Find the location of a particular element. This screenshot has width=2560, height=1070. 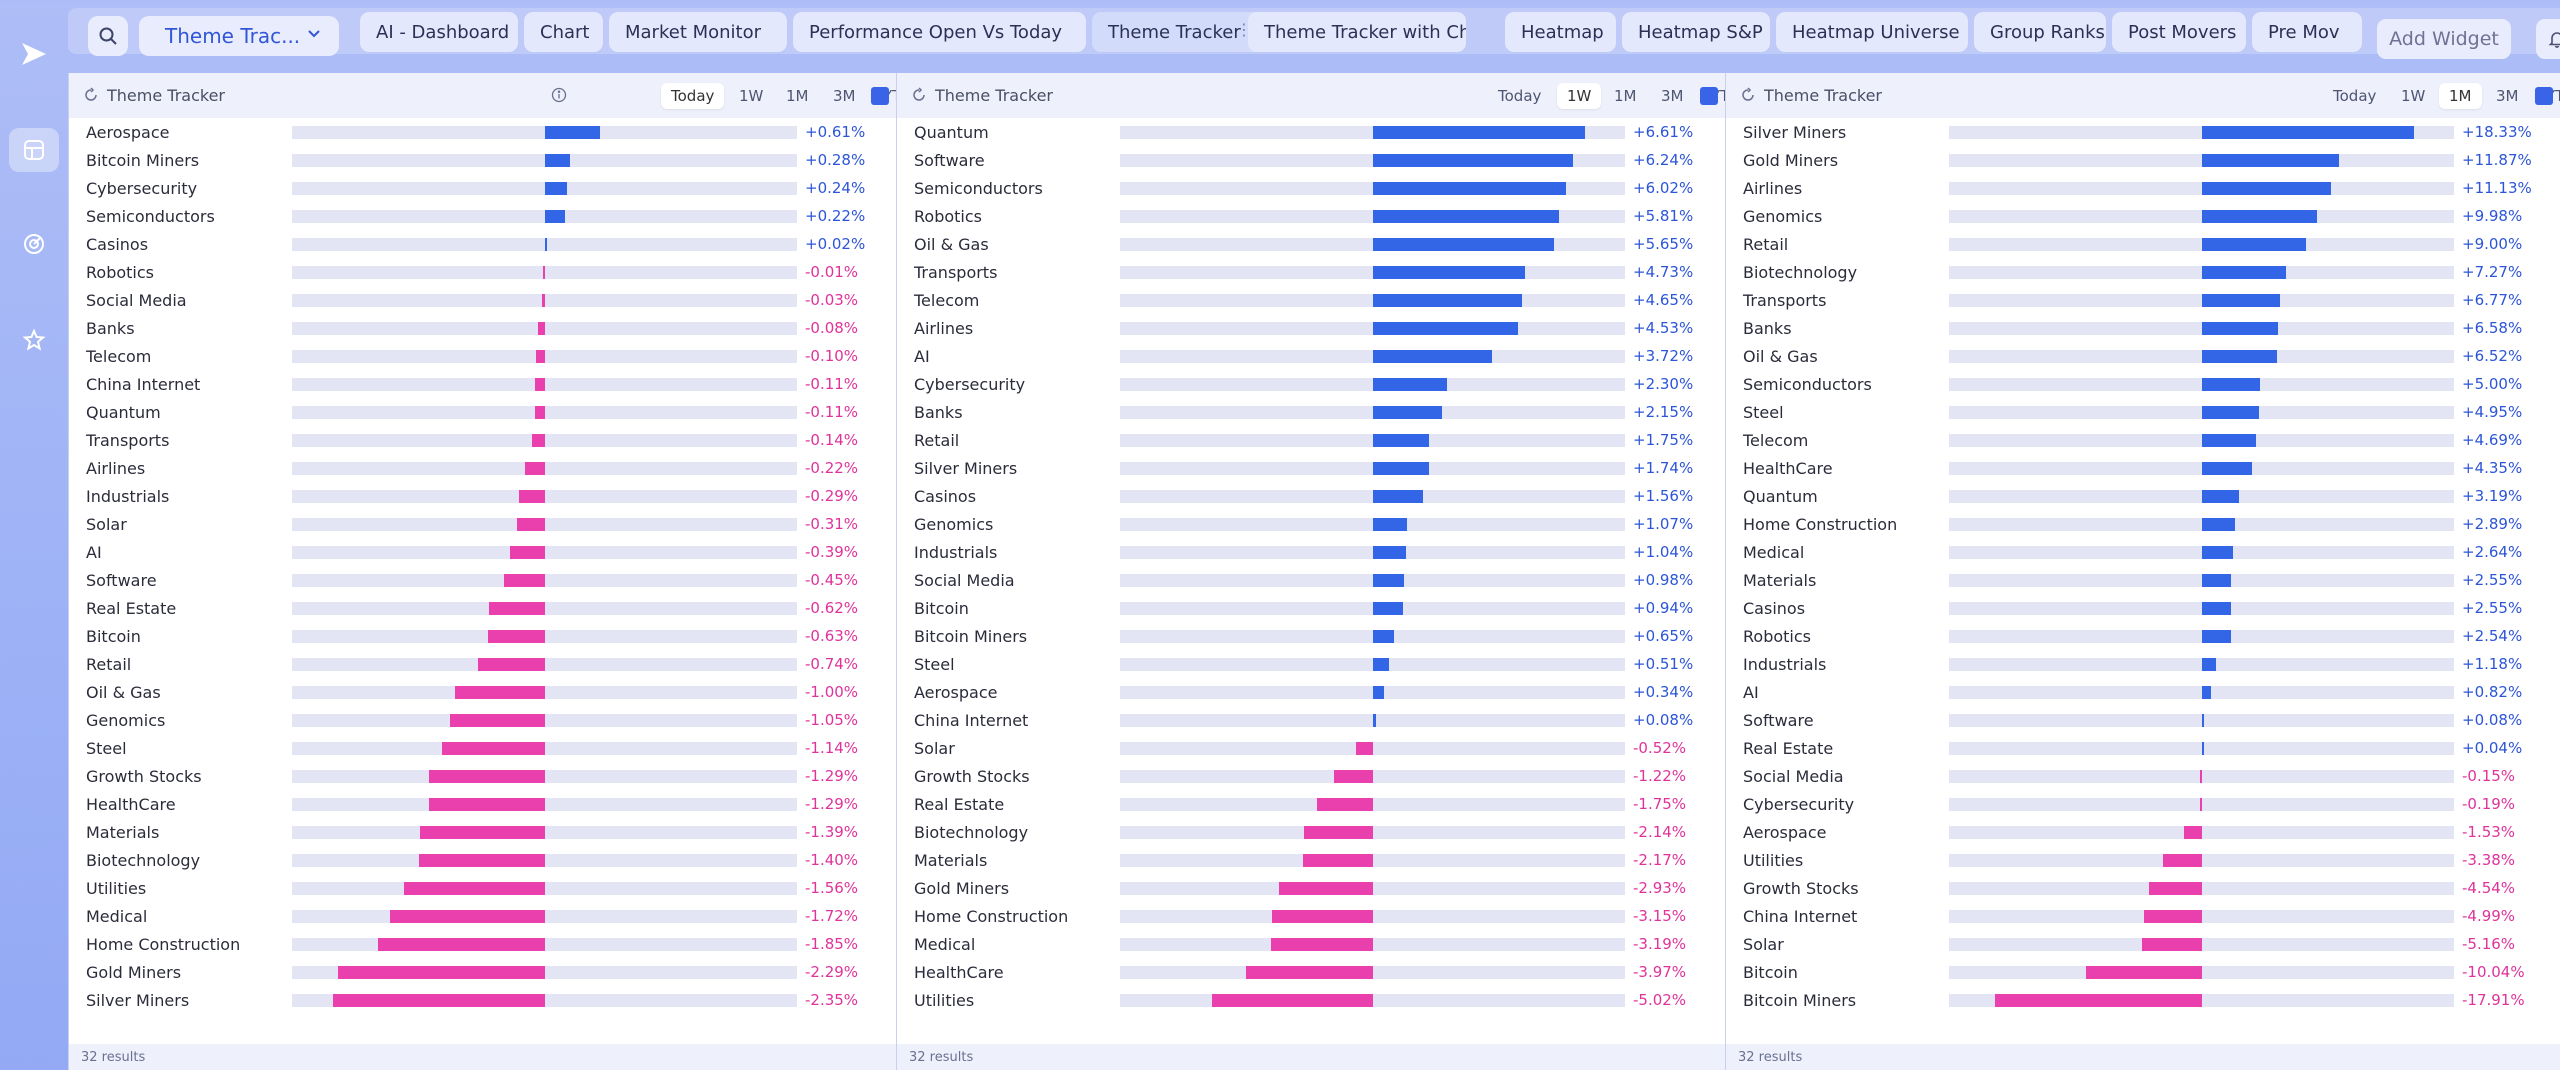

theme-row: Oil & Gas +6.52% is located at coordinates (2143, 357).